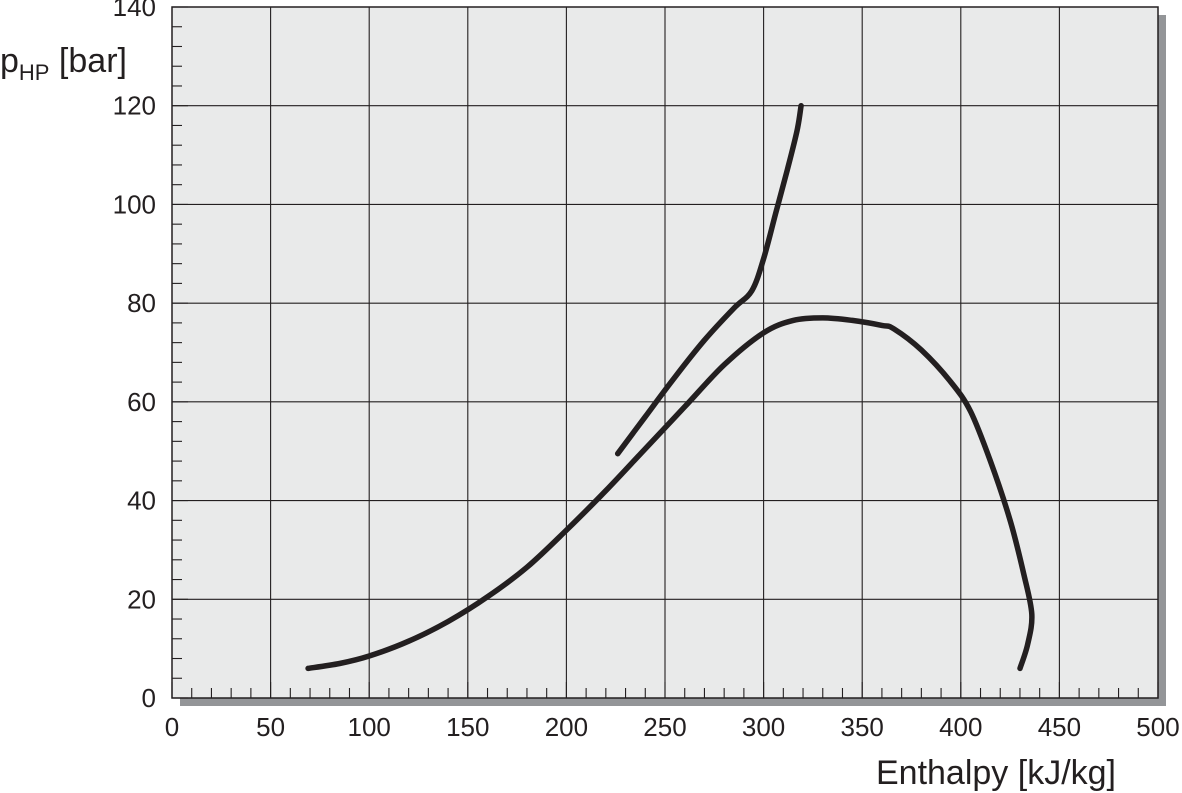 The image size is (1182, 793). I want to click on y-tick-label-0: 0, so click(149, 698).